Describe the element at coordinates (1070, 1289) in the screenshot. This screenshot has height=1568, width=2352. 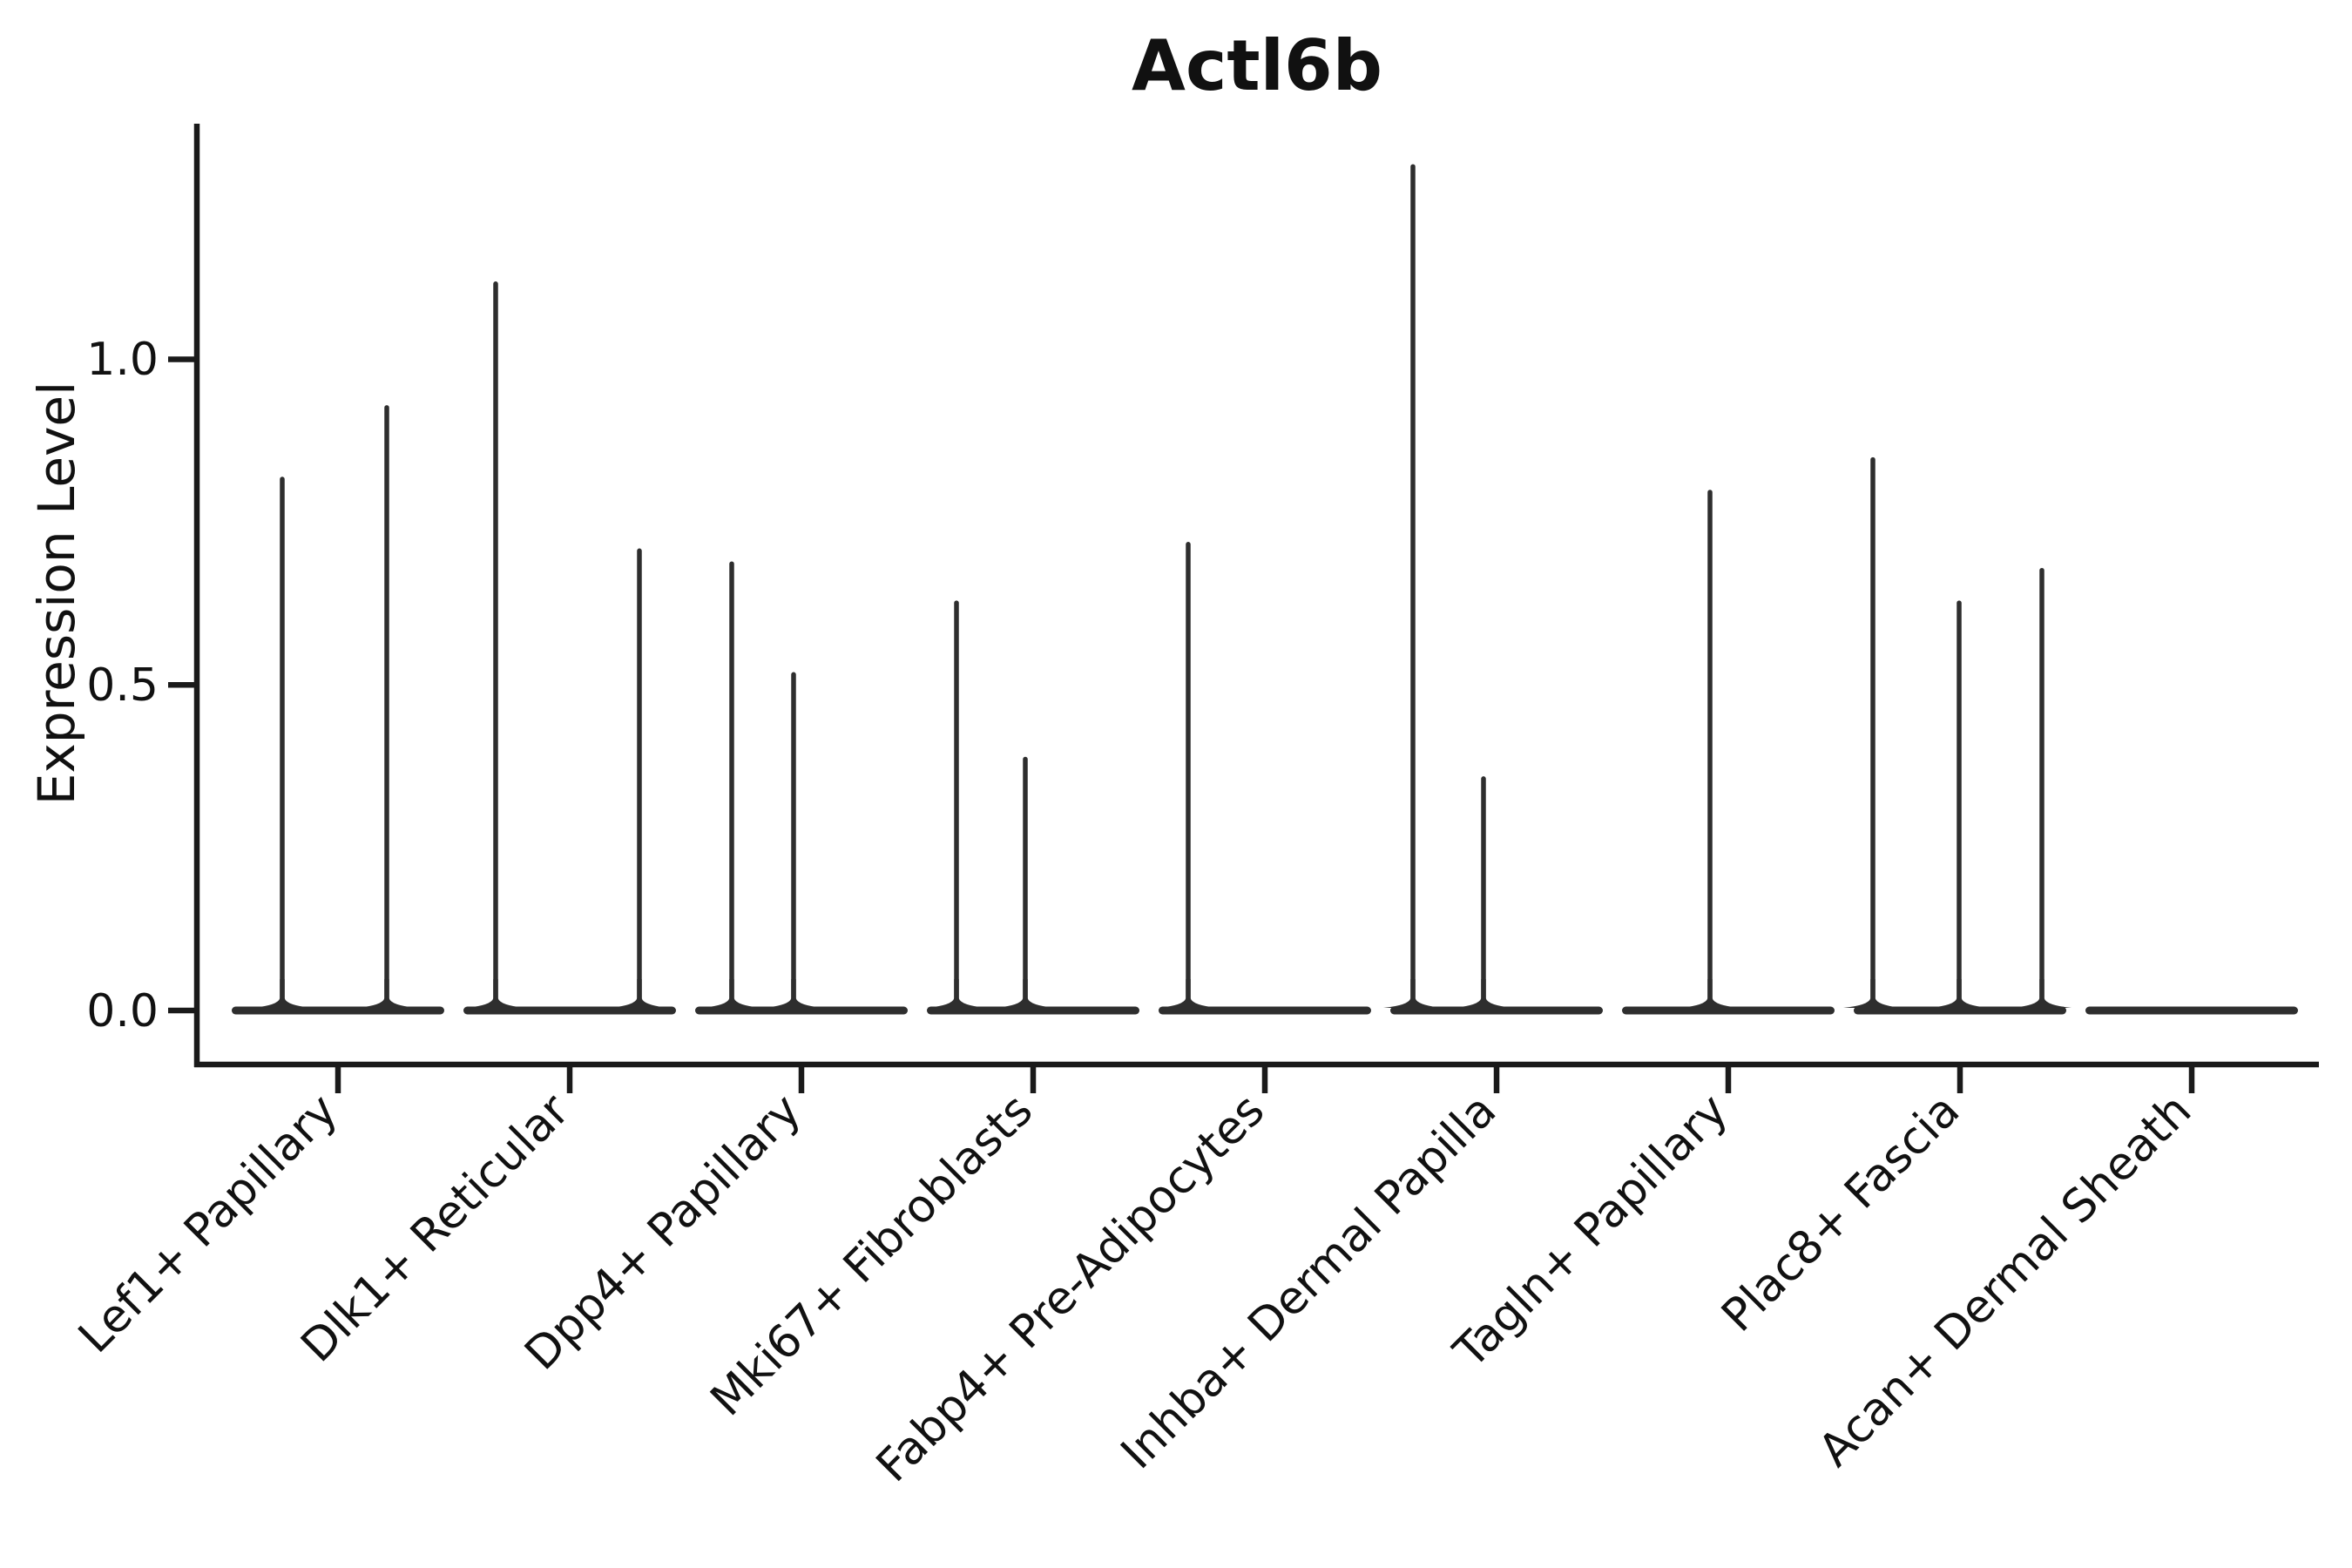
I see `x-tick-label-fabp4: Fabp4+ Pre-Adipocytes` at that location.